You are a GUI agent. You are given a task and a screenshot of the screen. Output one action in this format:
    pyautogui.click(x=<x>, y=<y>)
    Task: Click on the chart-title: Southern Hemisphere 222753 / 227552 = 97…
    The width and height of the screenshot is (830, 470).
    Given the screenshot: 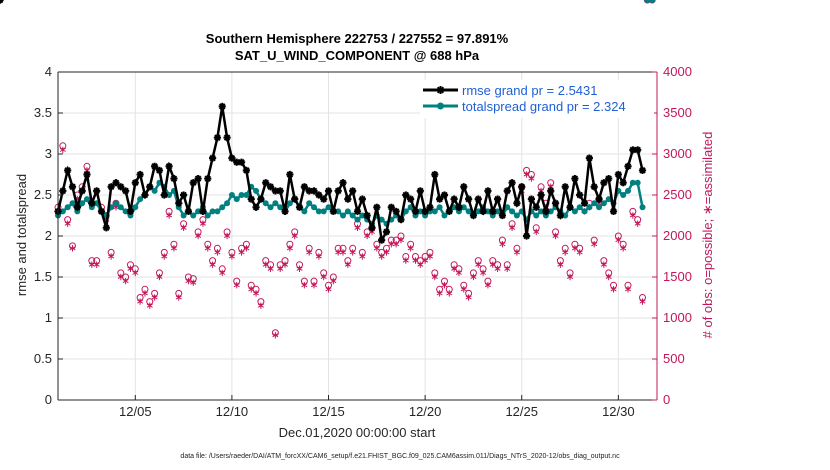 What is the action you would take?
    pyautogui.click(x=357, y=38)
    